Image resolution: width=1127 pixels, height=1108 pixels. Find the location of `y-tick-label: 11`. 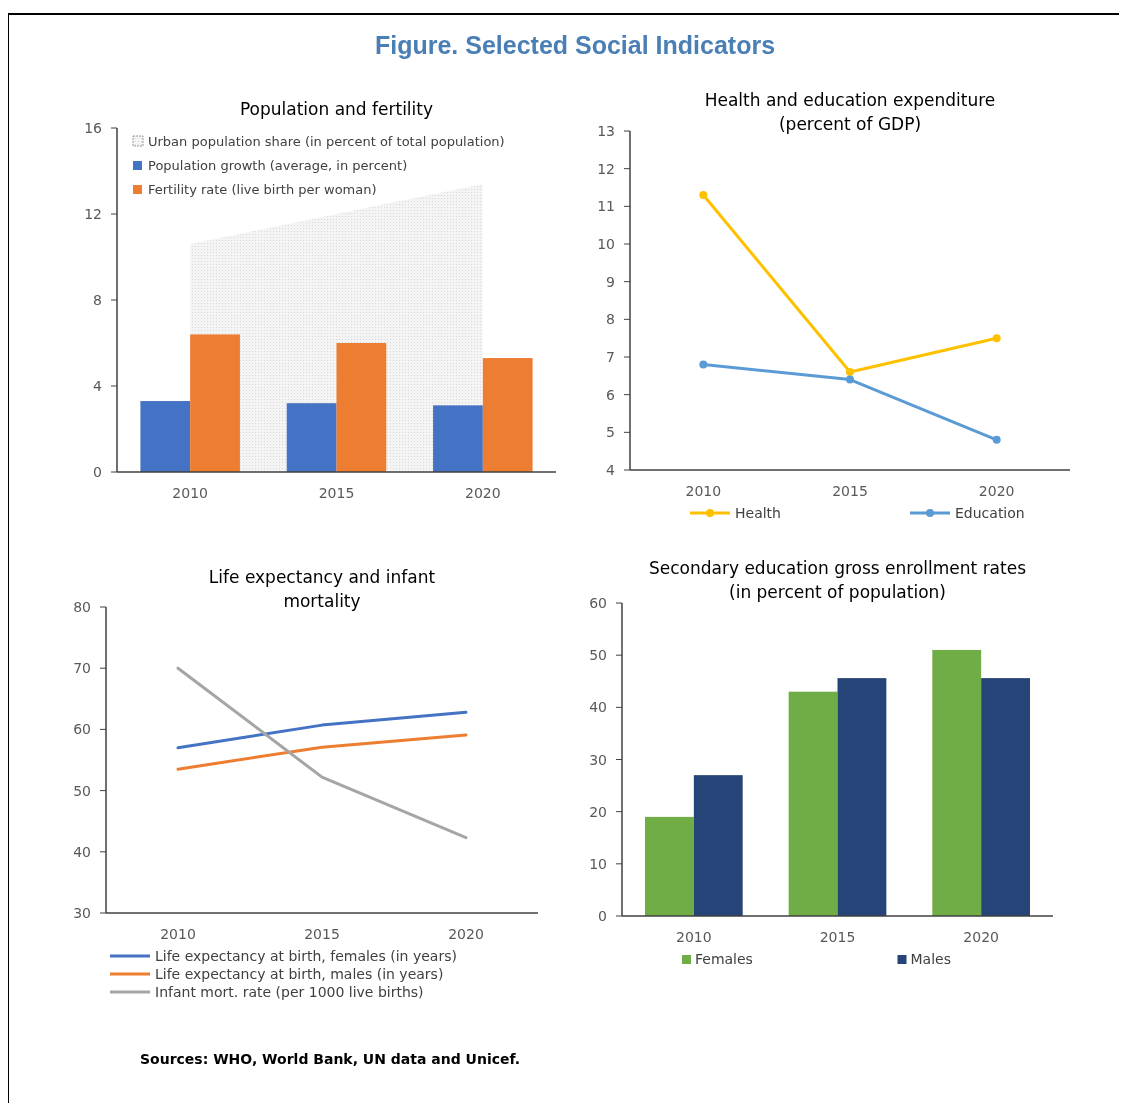

y-tick-label: 11 is located at coordinates (606, 206).